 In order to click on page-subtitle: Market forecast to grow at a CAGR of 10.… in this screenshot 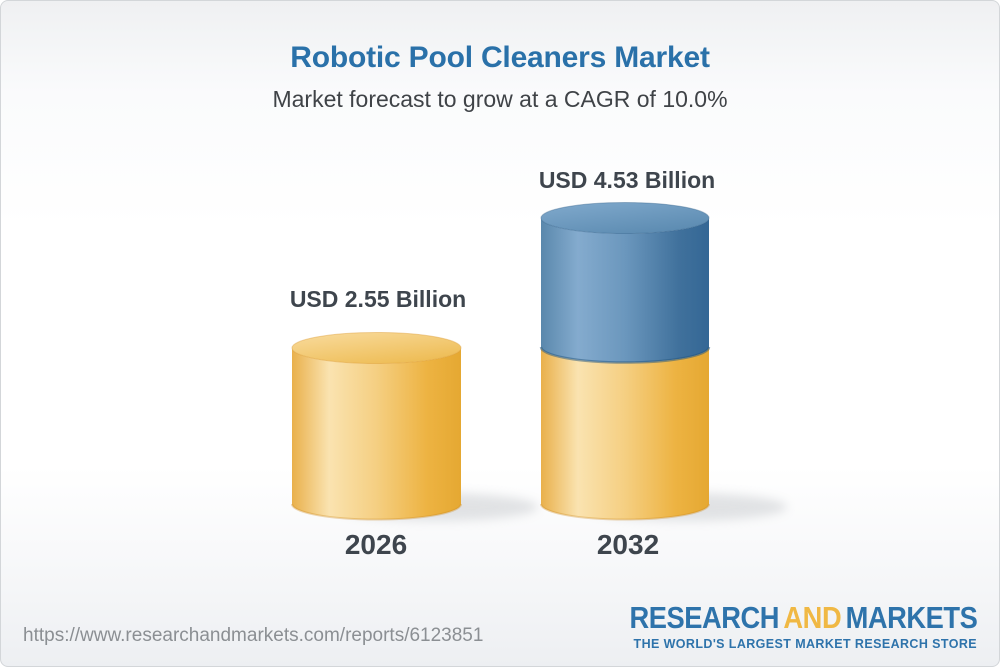, I will do `click(500, 99)`.